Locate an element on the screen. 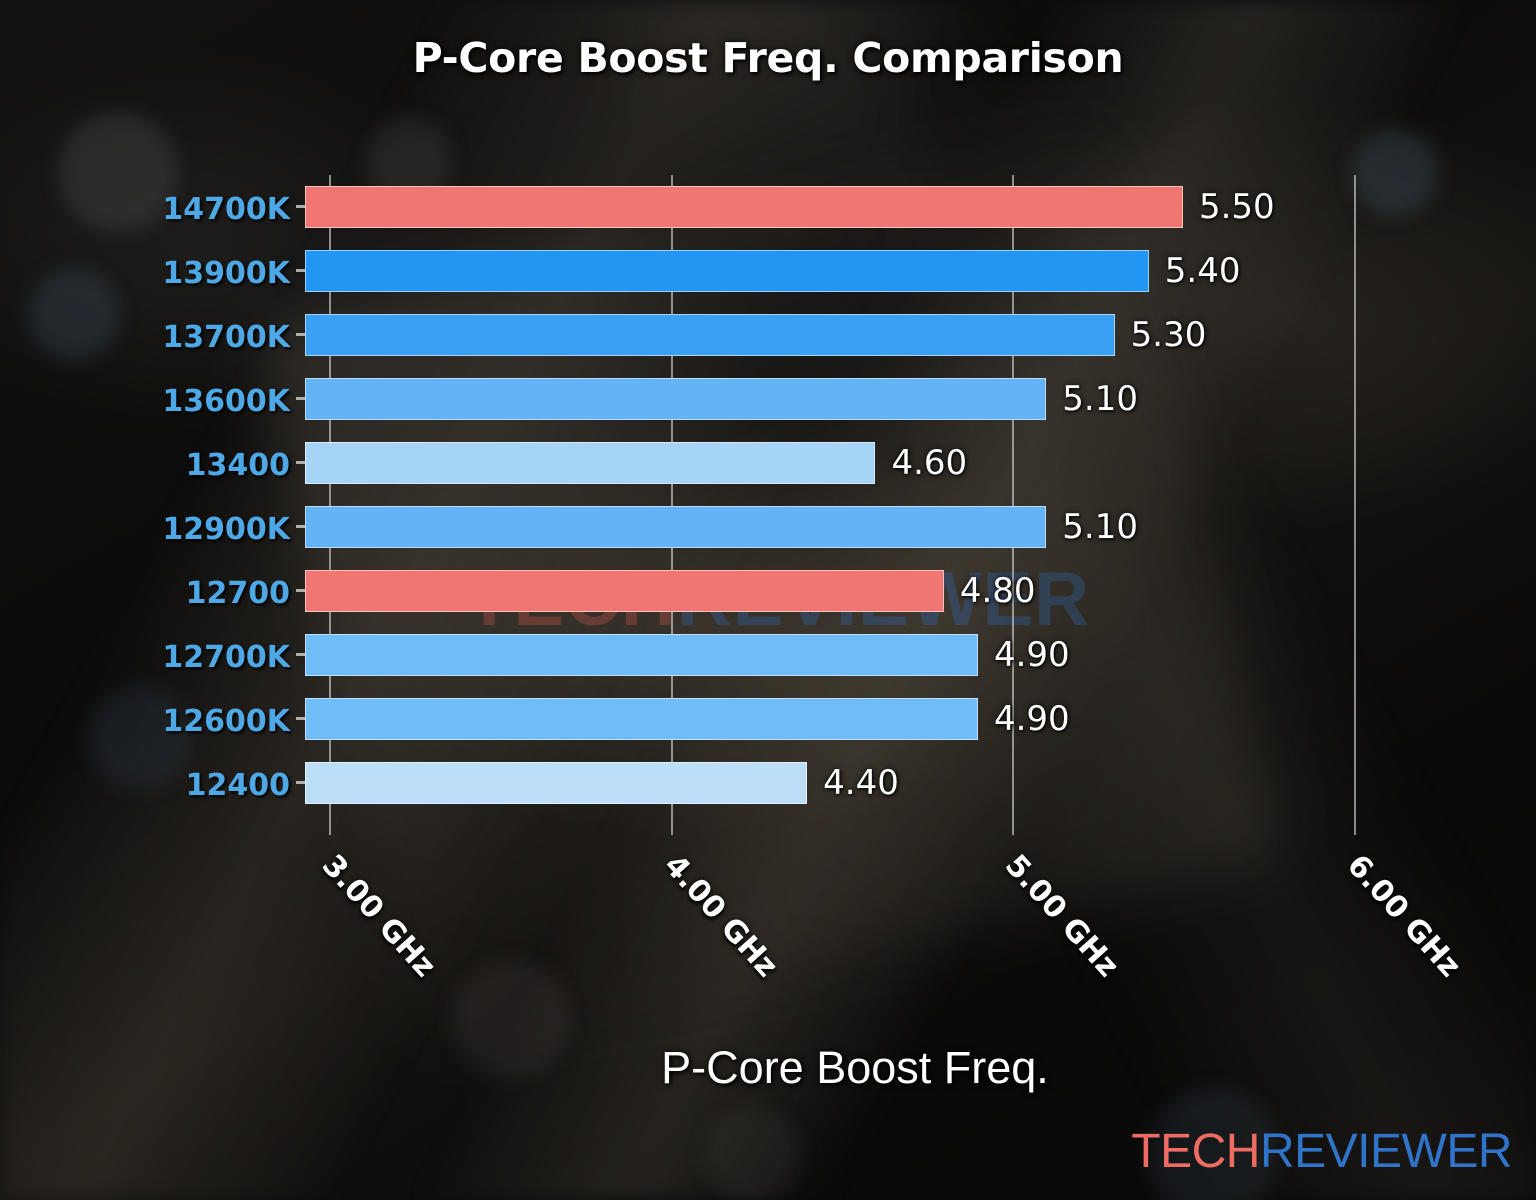 Image resolution: width=1536 pixels, height=1200 pixels. x-axis-title: P-Core Boost Freq. is located at coordinates (855, 1067).